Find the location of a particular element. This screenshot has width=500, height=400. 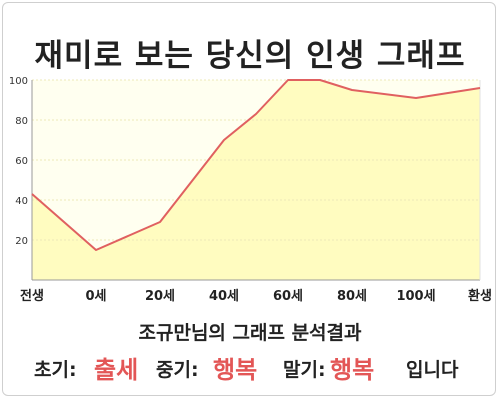

analysis-result: 초기: 출세 중기: 행복 말기: 행복 입니다 is located at coordinates (250, 365).